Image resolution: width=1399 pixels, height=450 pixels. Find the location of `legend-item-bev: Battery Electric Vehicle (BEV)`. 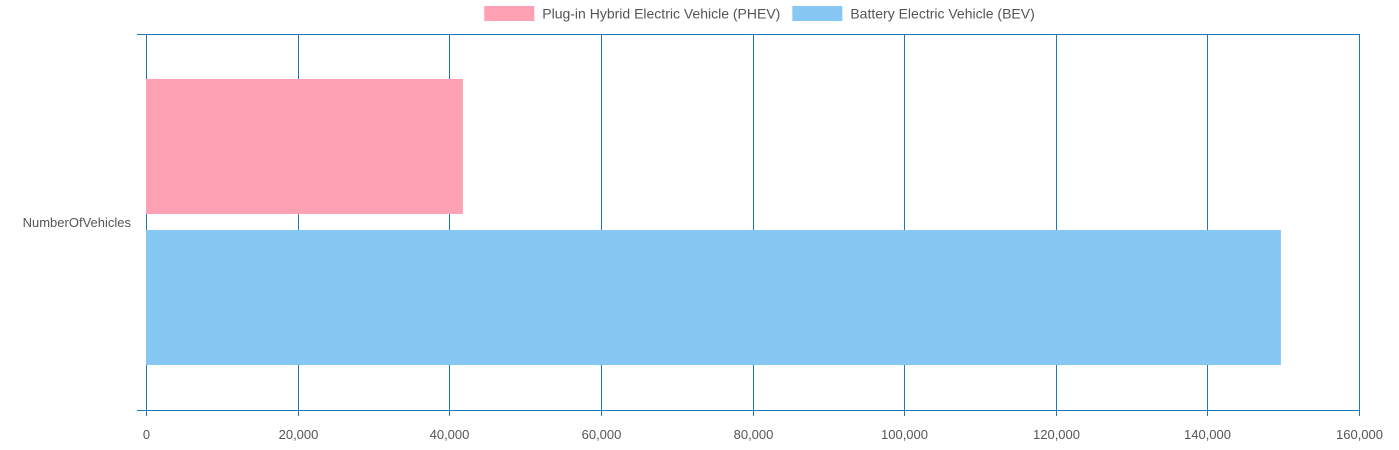

legend-item-bev: Battery Electric Vehicle (BEV) is located at coordinates (913, 14).